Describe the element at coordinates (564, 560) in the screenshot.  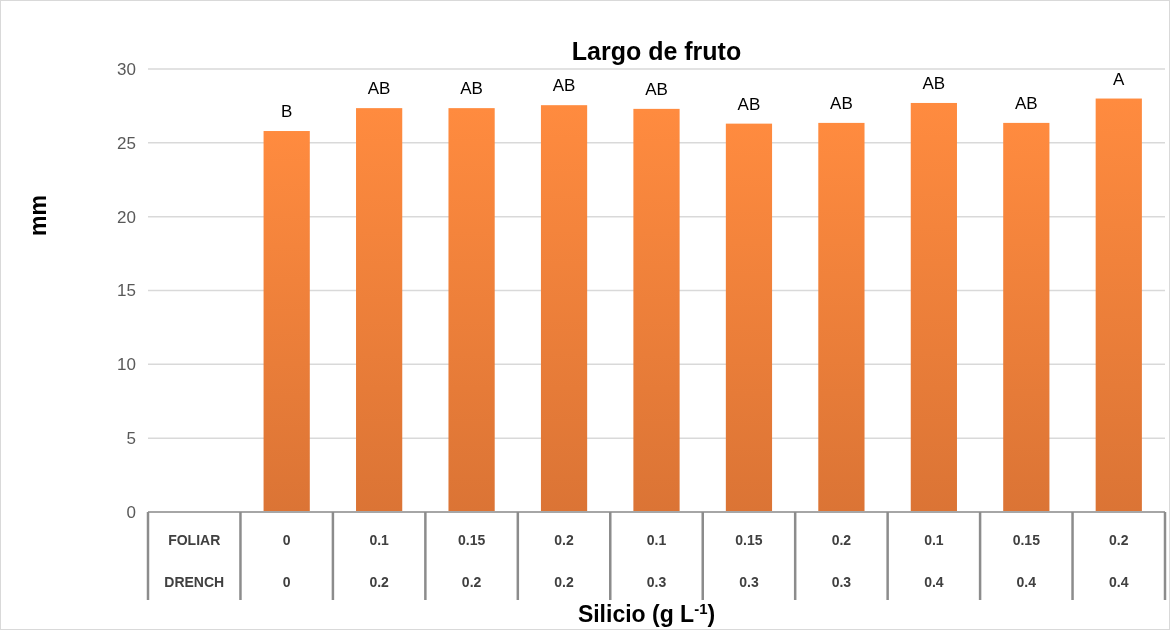
I see `category-label: 0.2 0.2` at that location.